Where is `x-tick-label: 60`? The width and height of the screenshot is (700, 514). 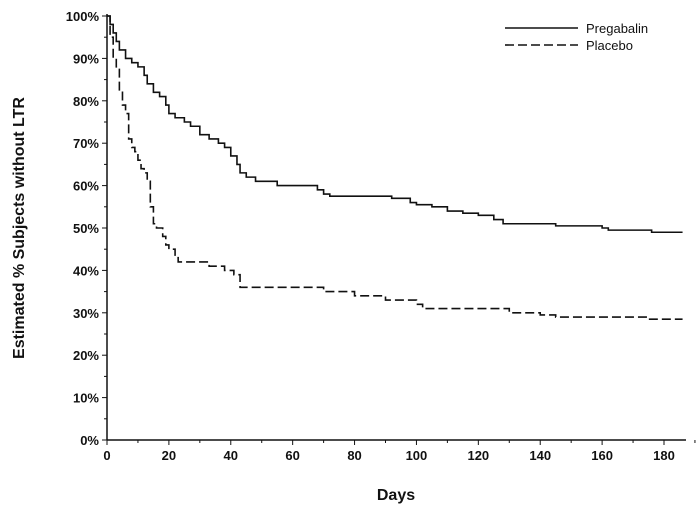 x-tick-label: 60 is located at coordinates (292, 455).